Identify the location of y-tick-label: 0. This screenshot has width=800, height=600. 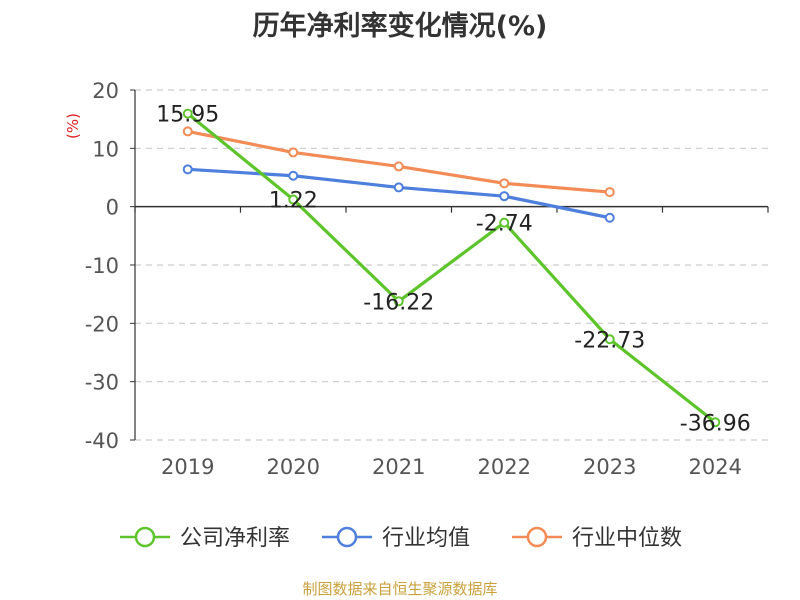
(112, 208).